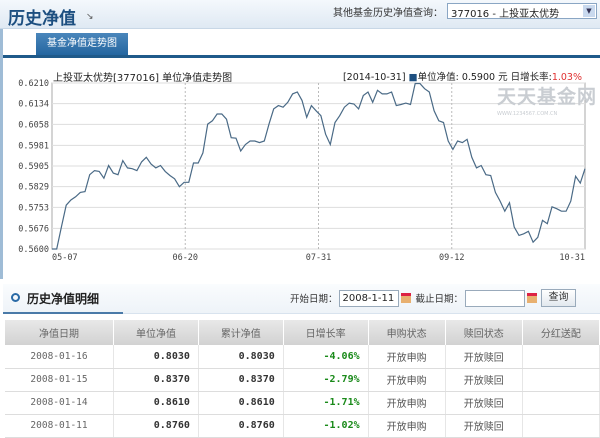 The image size is (600, 438). What do you see at coordinates (561, 332) in the screenshot?
I see `column-header: 分红送配` at bounding box center [561, 332].